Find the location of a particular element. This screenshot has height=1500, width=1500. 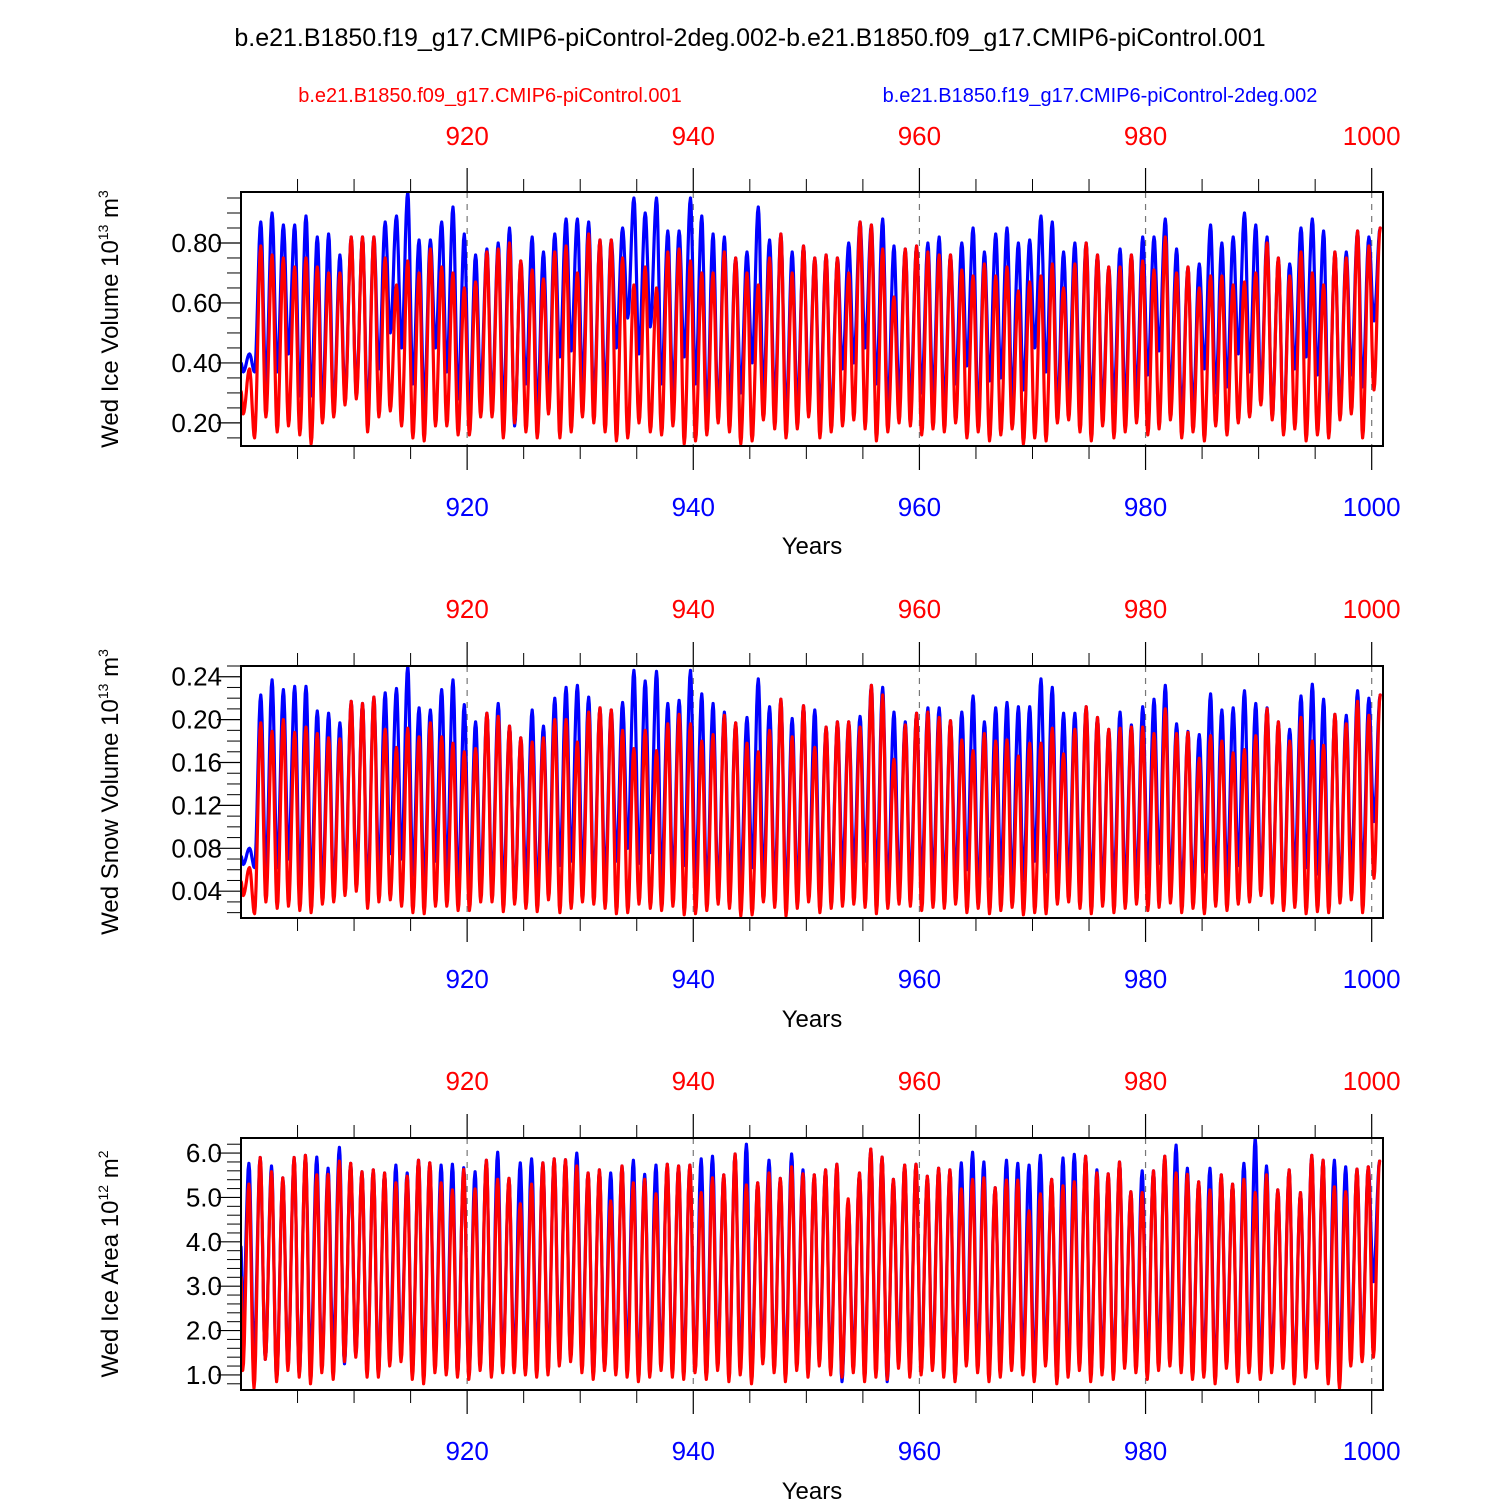

y-tick-label: 0.60 is located at coordinates (196, 303).